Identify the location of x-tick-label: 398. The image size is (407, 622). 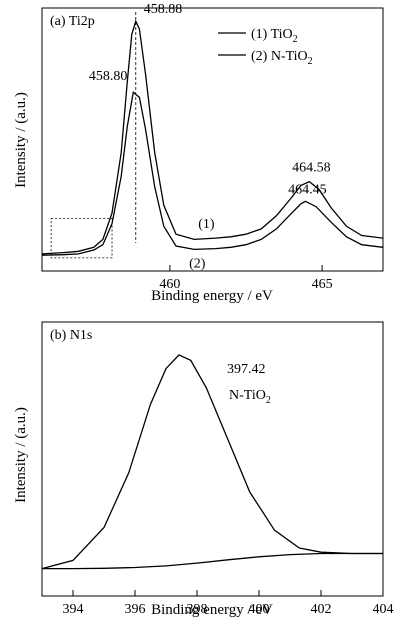
(197, 609).